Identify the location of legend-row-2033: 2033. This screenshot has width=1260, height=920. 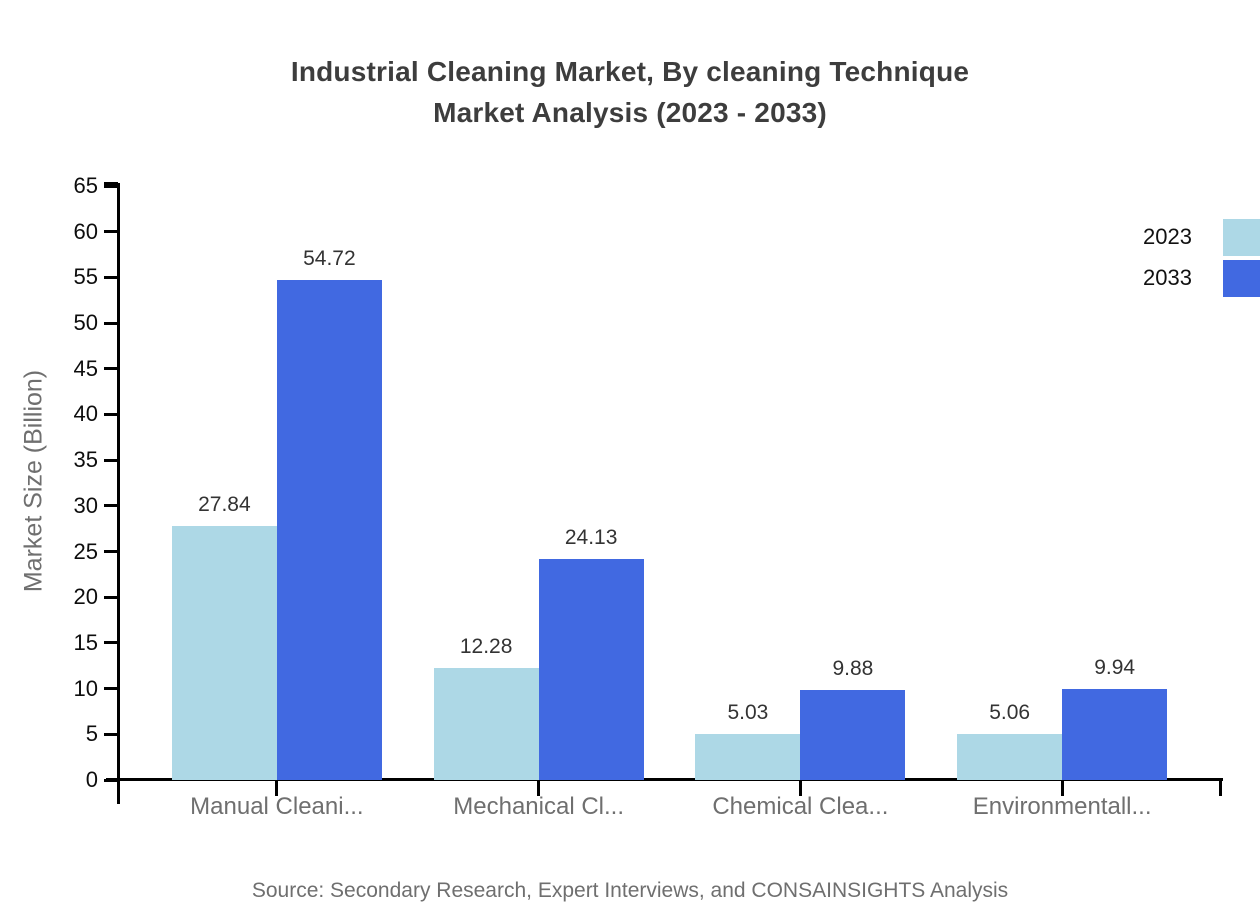
(1201, 278).